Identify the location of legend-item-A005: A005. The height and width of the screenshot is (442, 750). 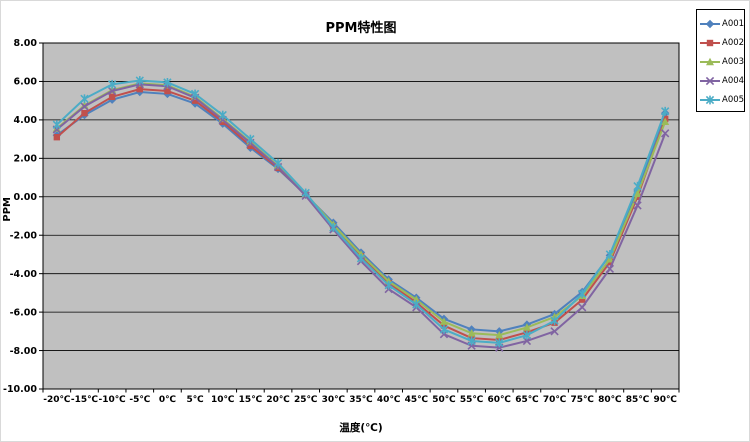
(722, 99).